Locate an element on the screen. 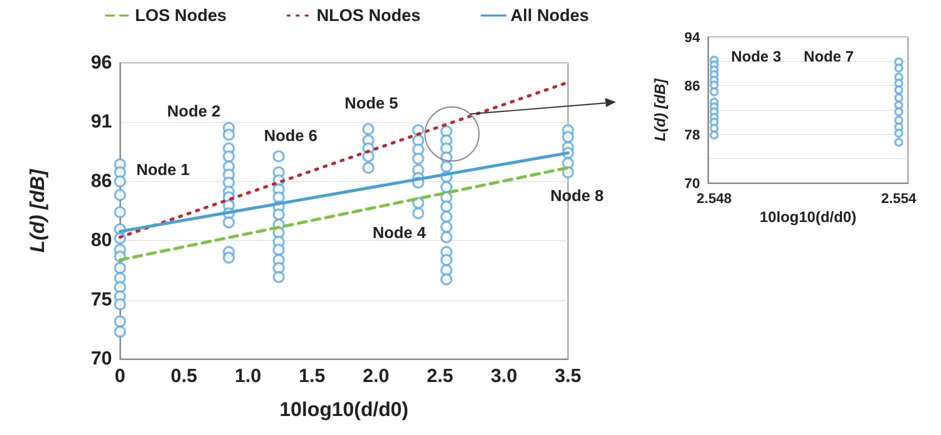  legend-label: LOS Nodes is located at coordinates (181, 15).